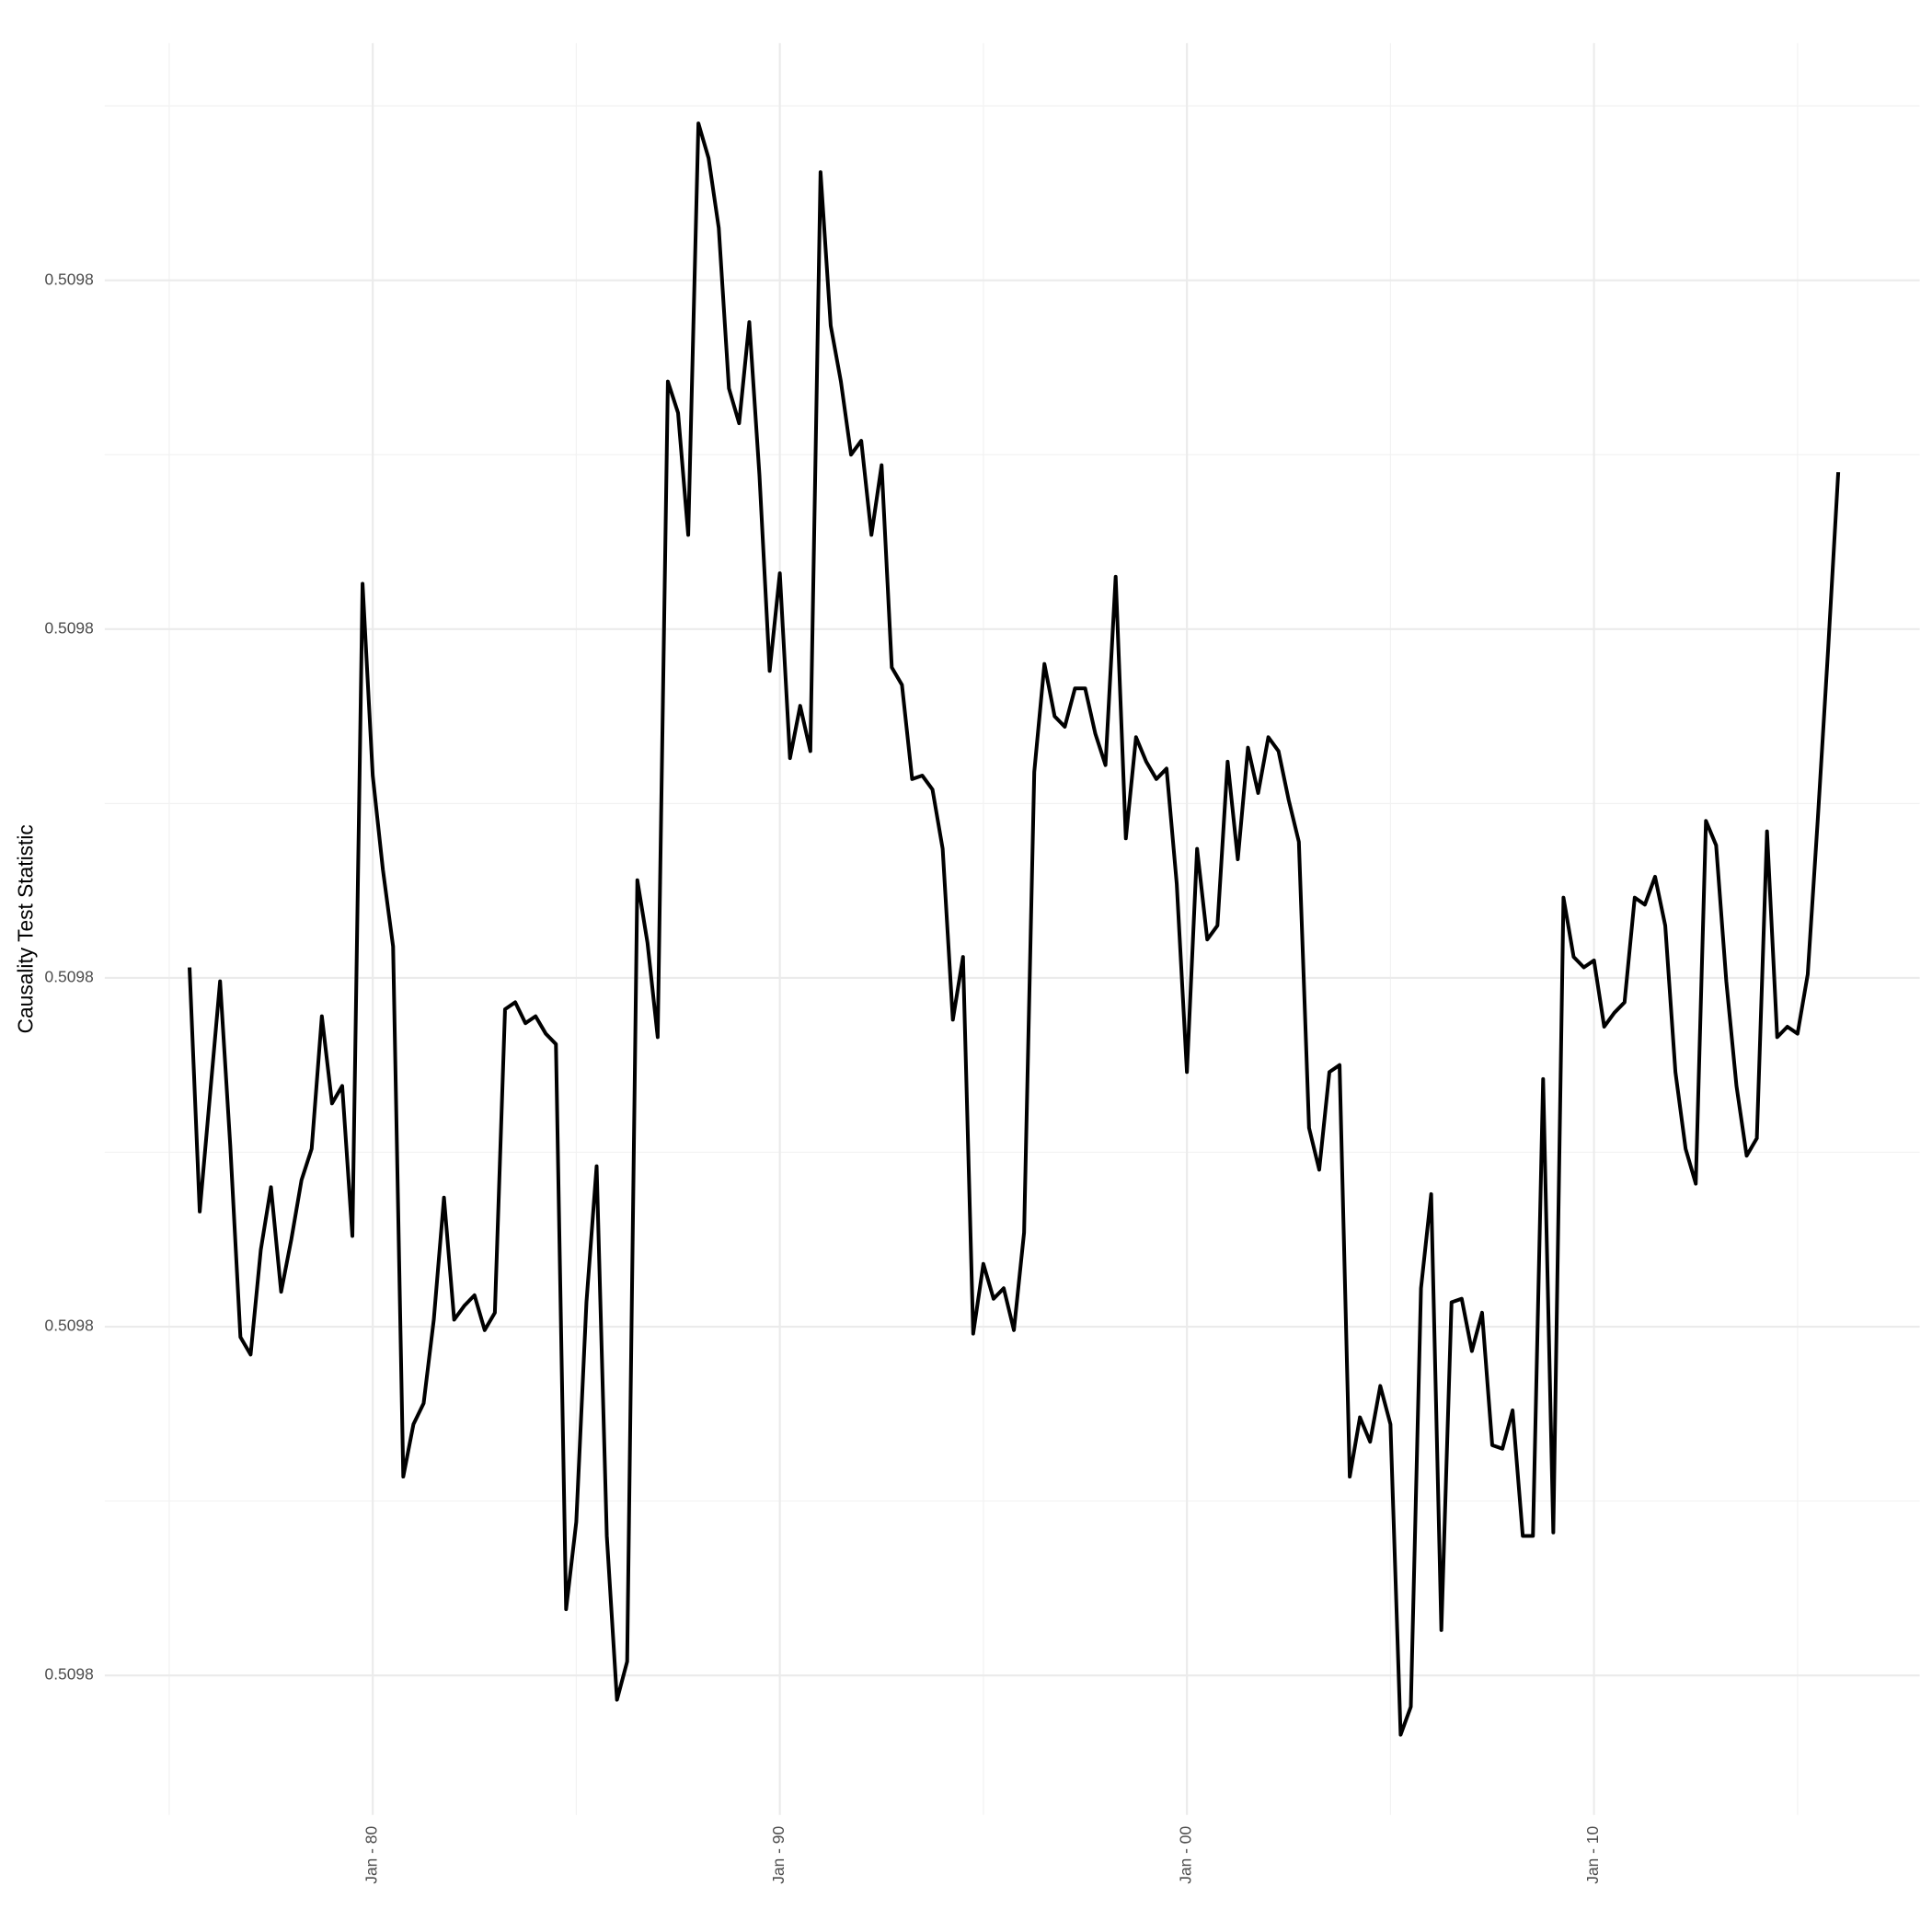  I want to click on y-axis-title: Causality Test Statistic, so click(25, 928).